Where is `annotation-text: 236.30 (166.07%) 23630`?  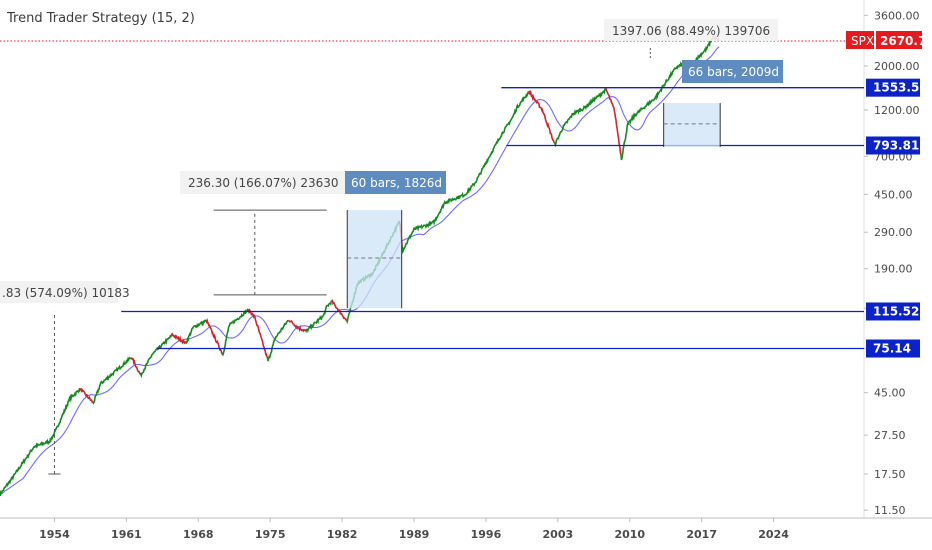 annotation-text: 236.30 (166.07%) 23630 is located at coordinates (263, 183).